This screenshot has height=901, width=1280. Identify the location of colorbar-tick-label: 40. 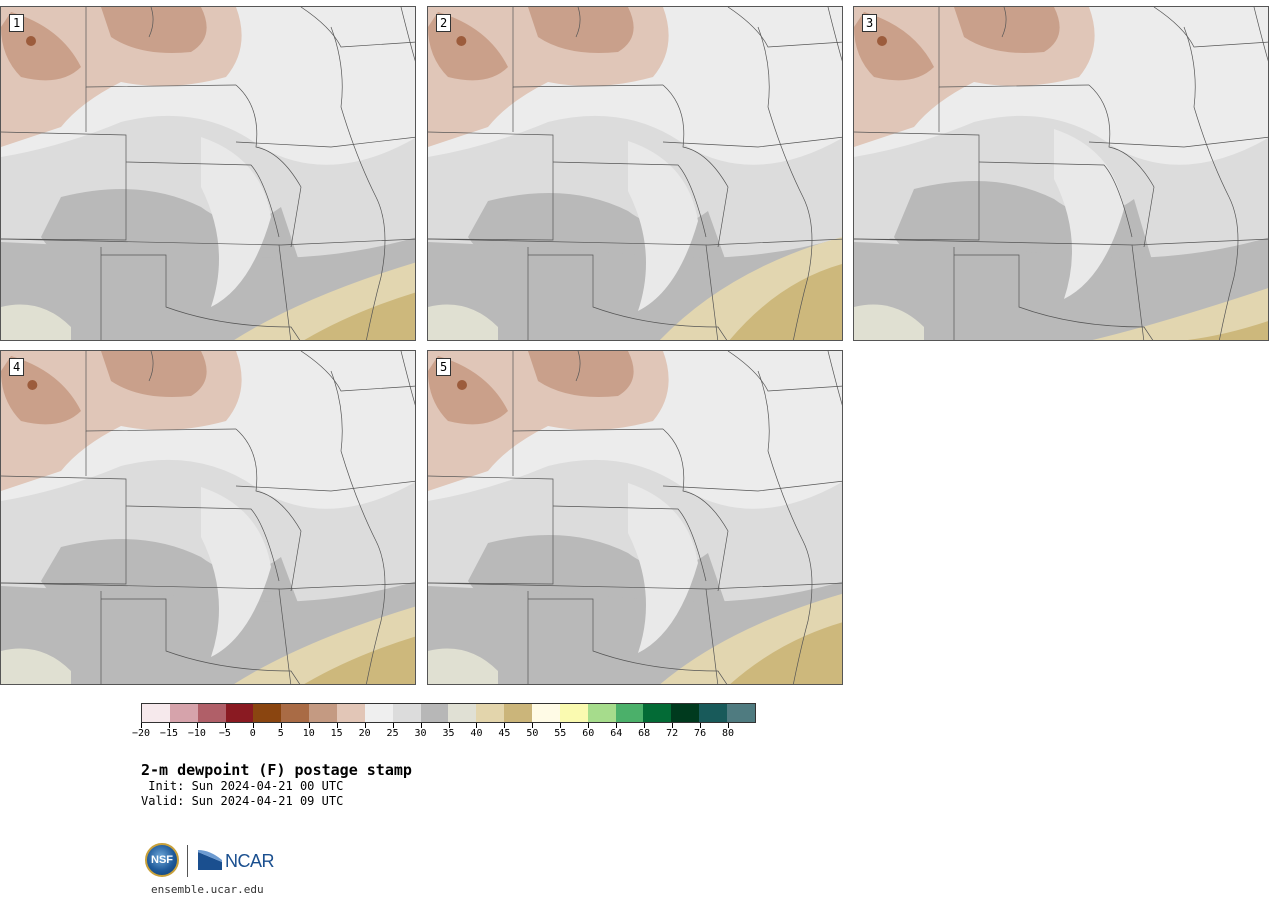
(476, 733).